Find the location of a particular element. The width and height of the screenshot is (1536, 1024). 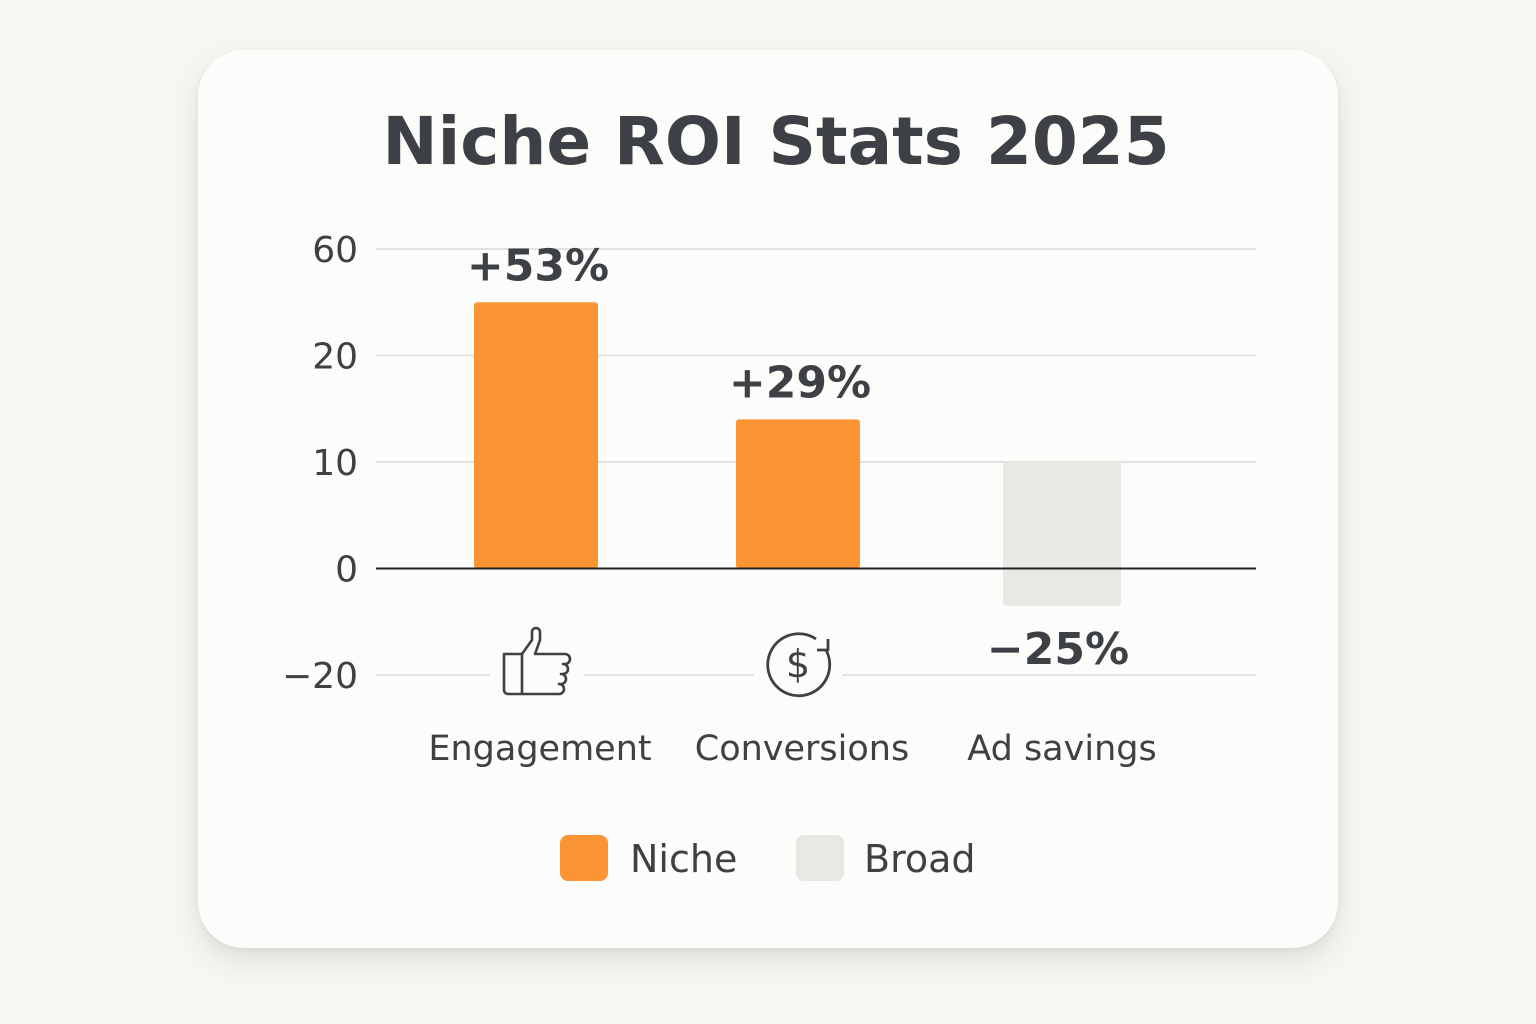

legend: Niche Broad is located at coordinates (768, 858).